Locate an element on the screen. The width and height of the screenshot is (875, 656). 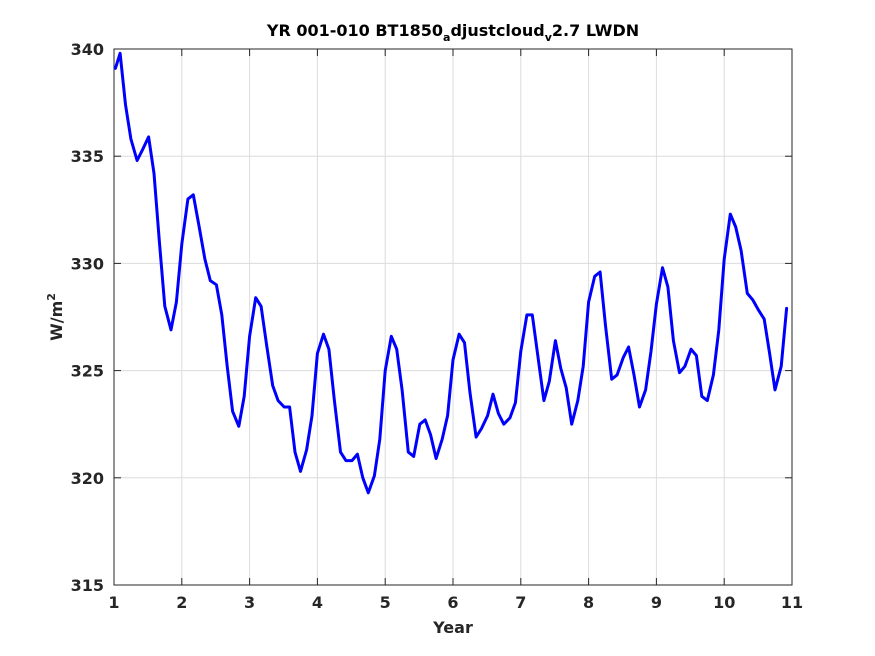
x-tick-label: 8 is located at coordinates (588, 602).